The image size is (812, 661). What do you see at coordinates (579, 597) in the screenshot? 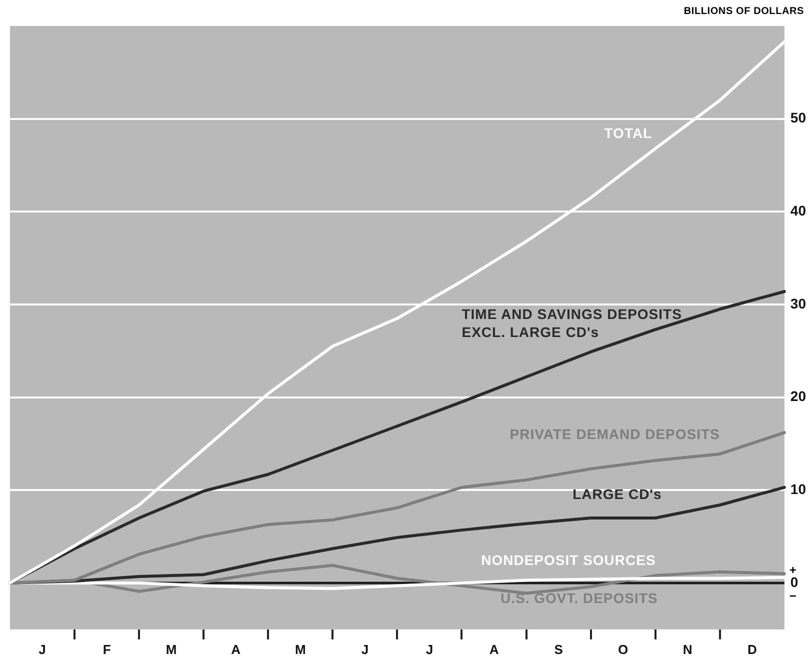
I see `series-label: U.S. GOVT. DEPOSITS` at bounding box center [579, 597].